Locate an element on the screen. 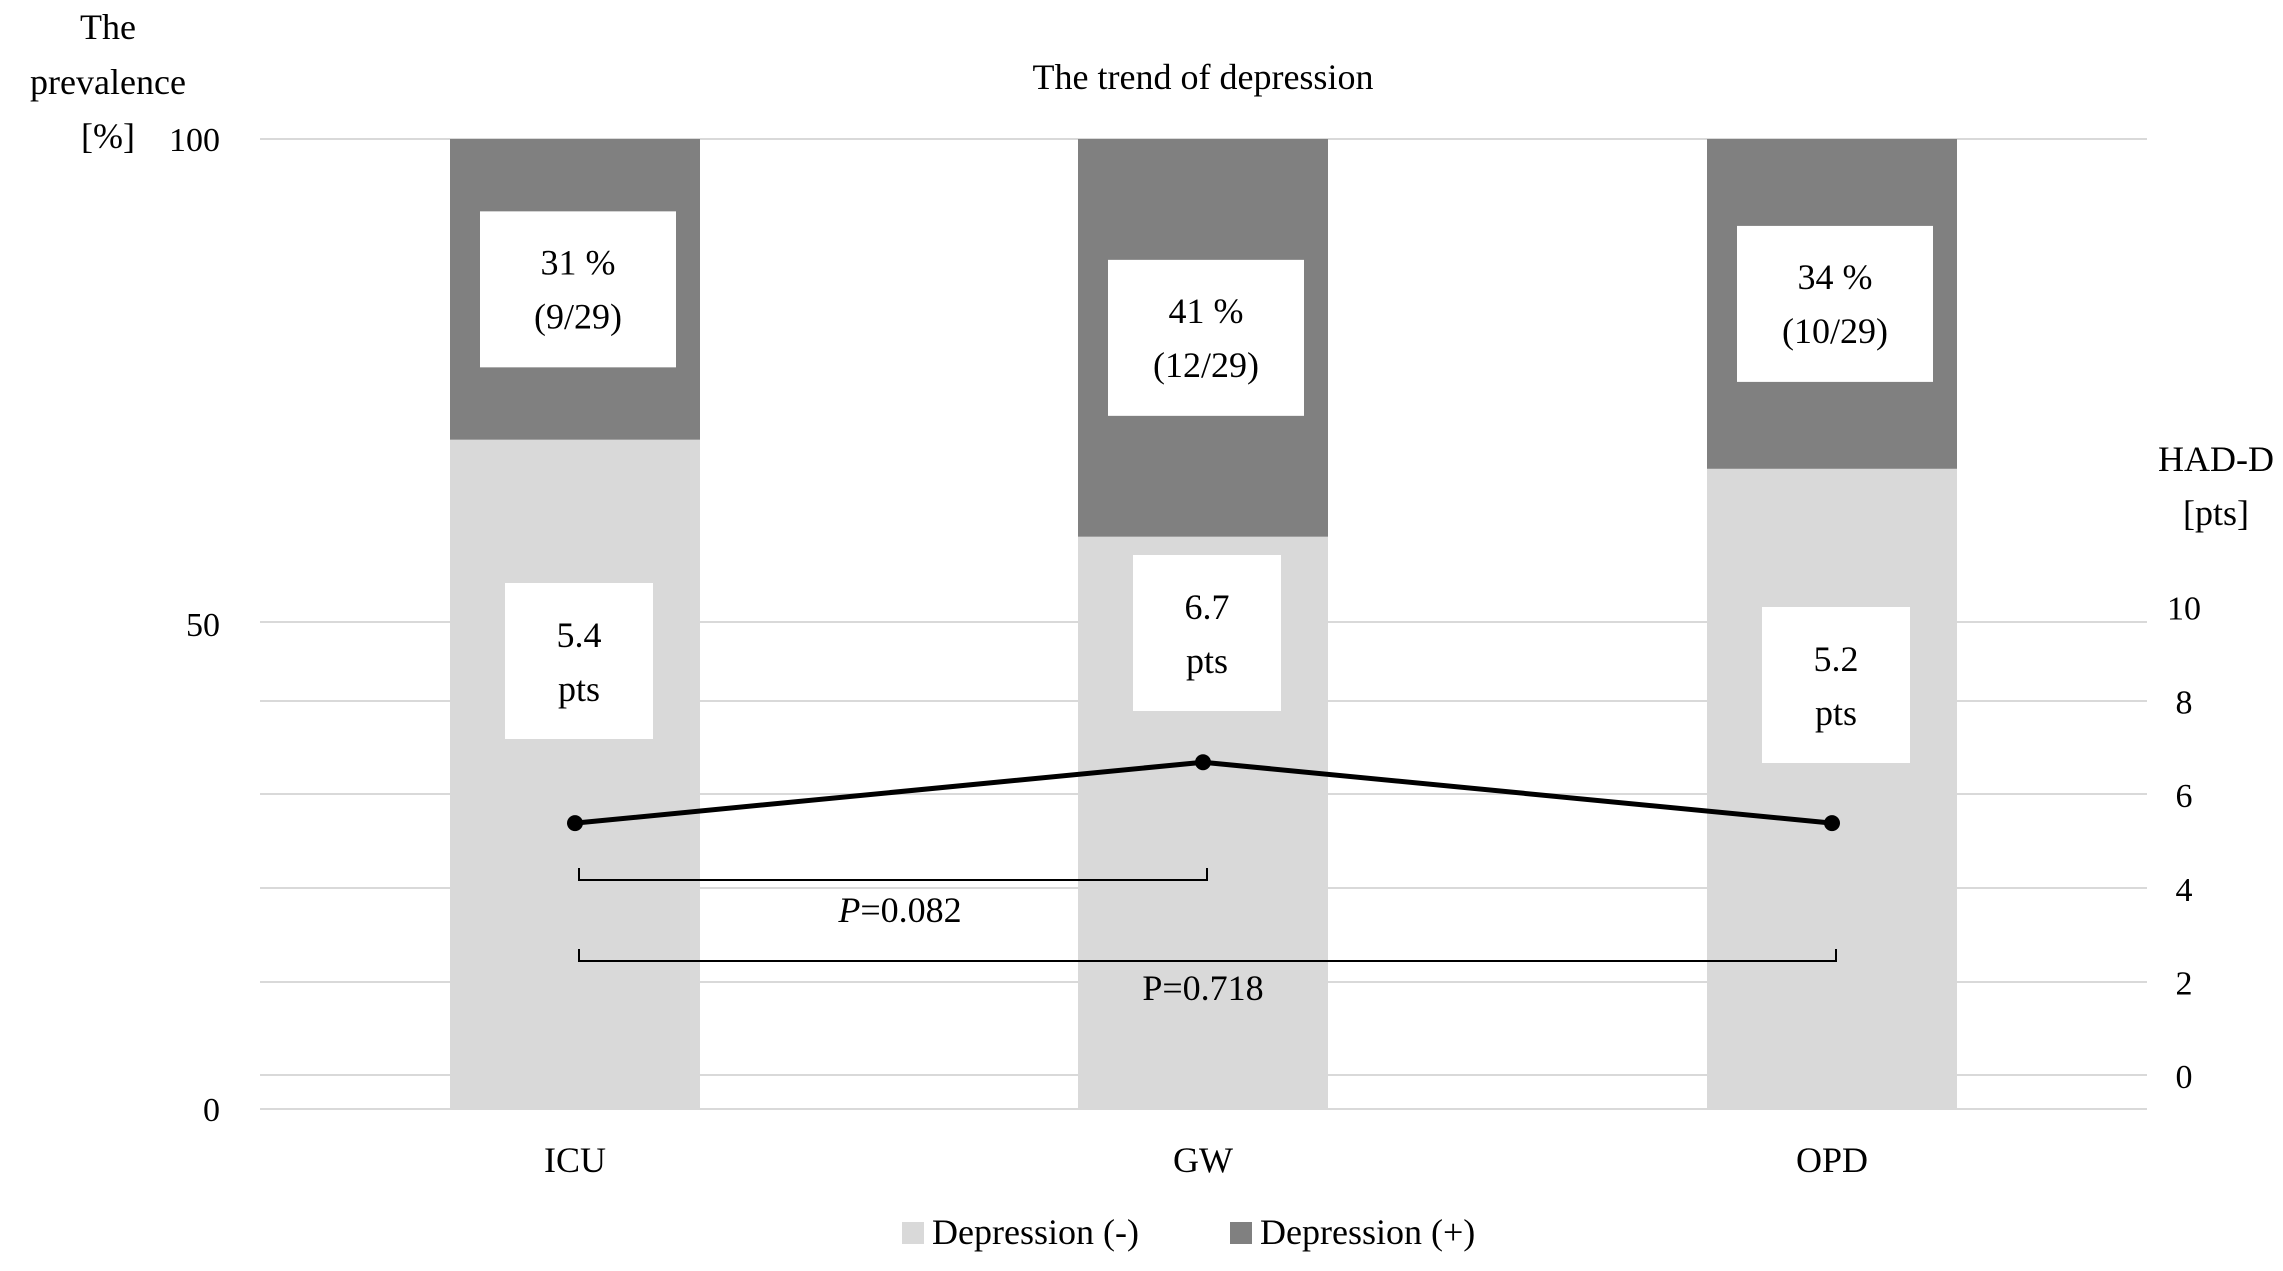 This screenshot has width=2283, height=1271. p-value-number: P=0.718 is located at coordinates (1202, 988).